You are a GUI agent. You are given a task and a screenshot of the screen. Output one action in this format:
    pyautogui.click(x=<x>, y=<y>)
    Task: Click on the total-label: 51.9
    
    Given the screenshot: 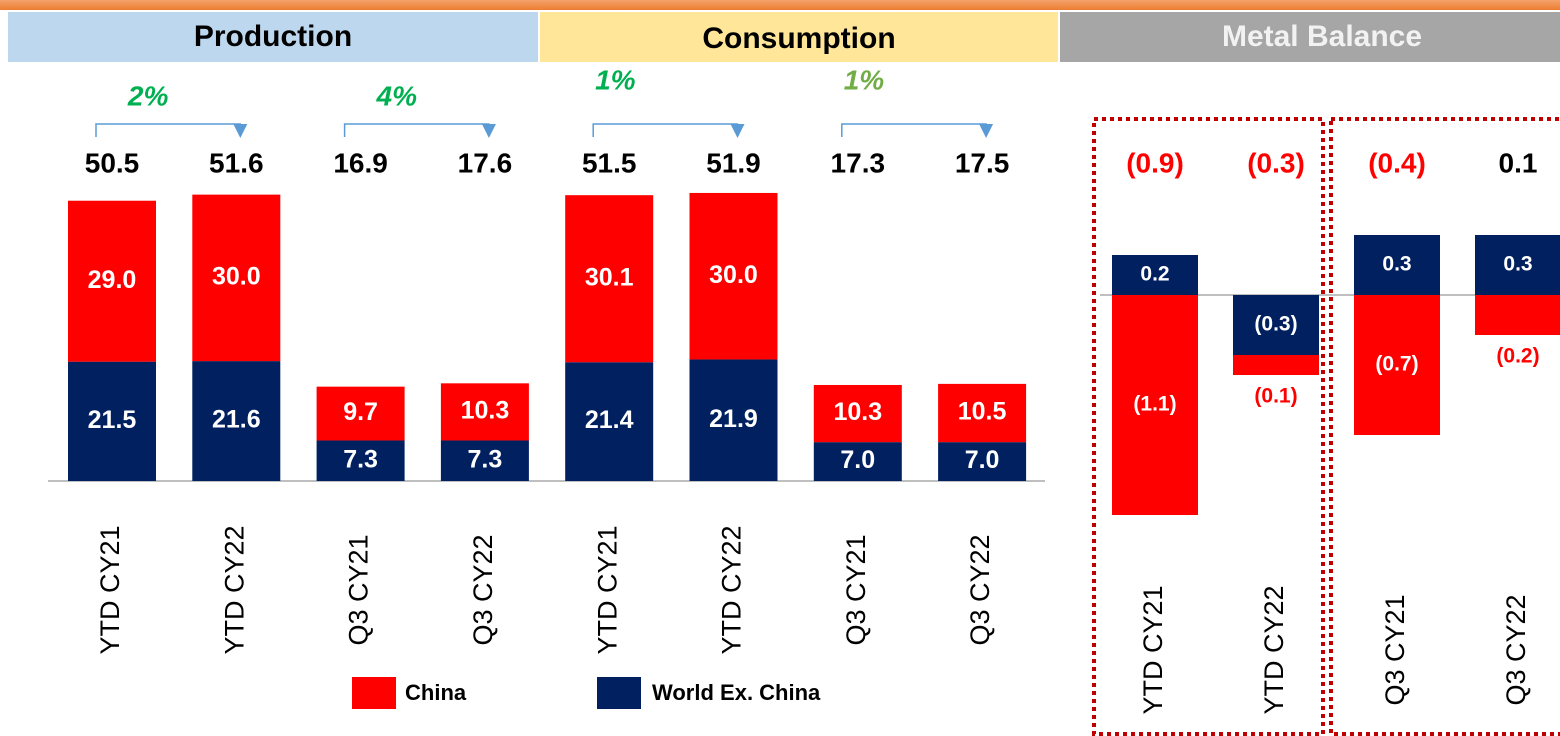 What is the action you would take?
    pyautogui.click(x=733, y=162)
    